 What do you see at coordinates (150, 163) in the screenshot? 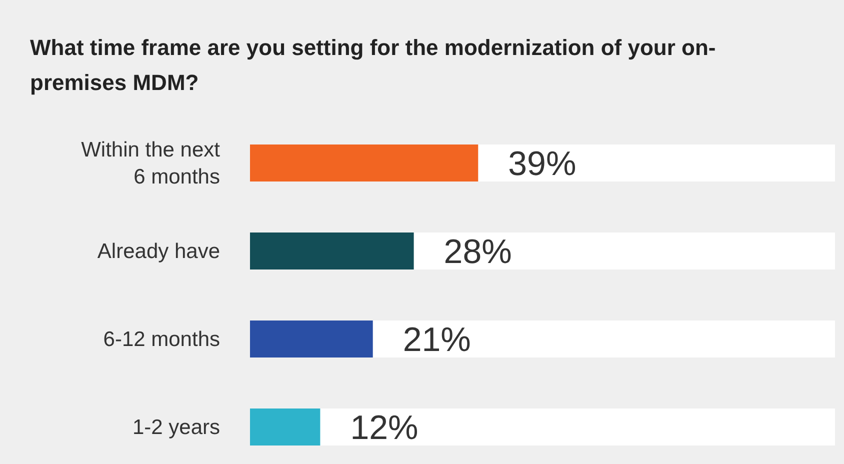
I see `y-tick-label: Within the next 6 months` at bounding box center [150, 163].